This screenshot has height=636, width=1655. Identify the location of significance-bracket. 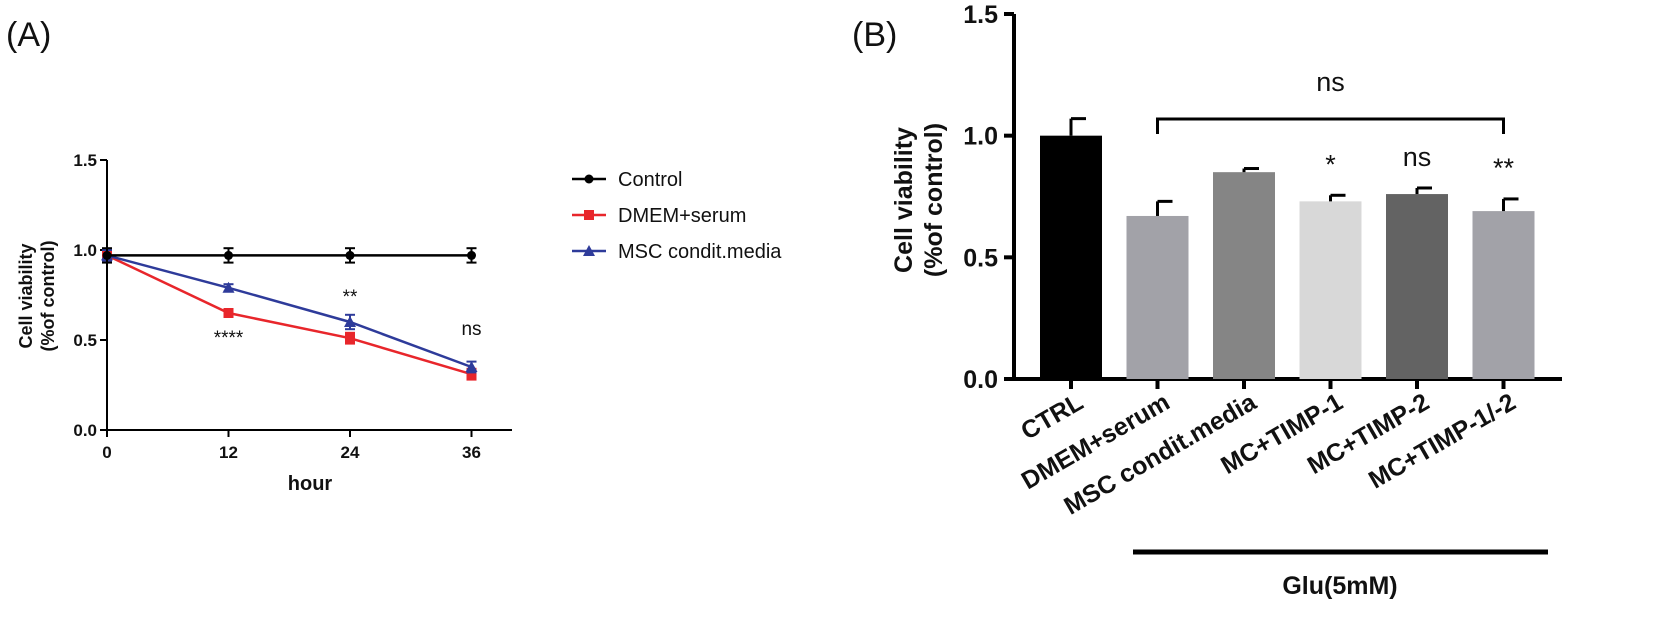
(1330, 125).